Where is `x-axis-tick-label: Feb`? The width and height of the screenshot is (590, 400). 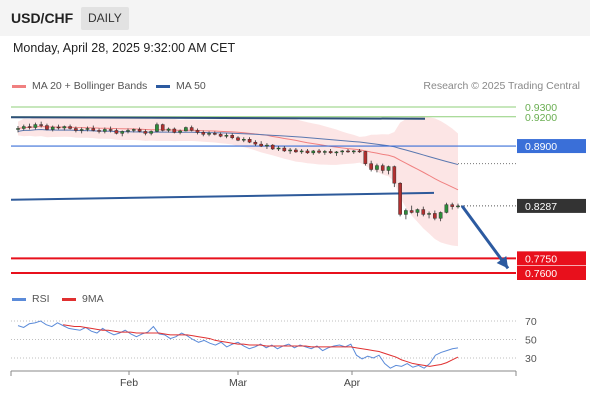
x-axis-tick-label: Feb is located at coordinates (129, 383).